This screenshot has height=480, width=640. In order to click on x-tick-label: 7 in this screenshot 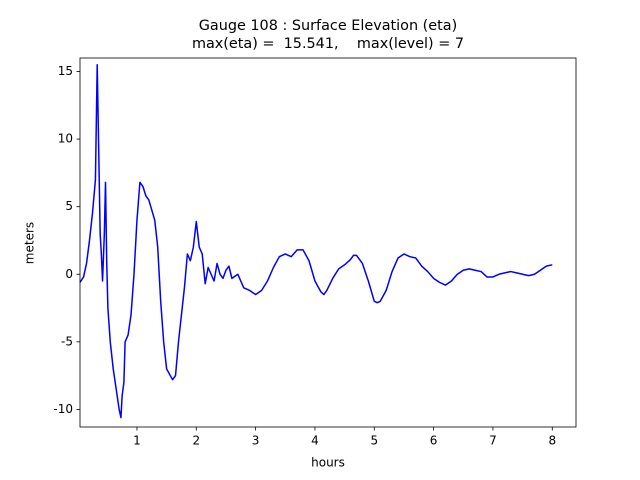, I will do `click(493, 441)`.